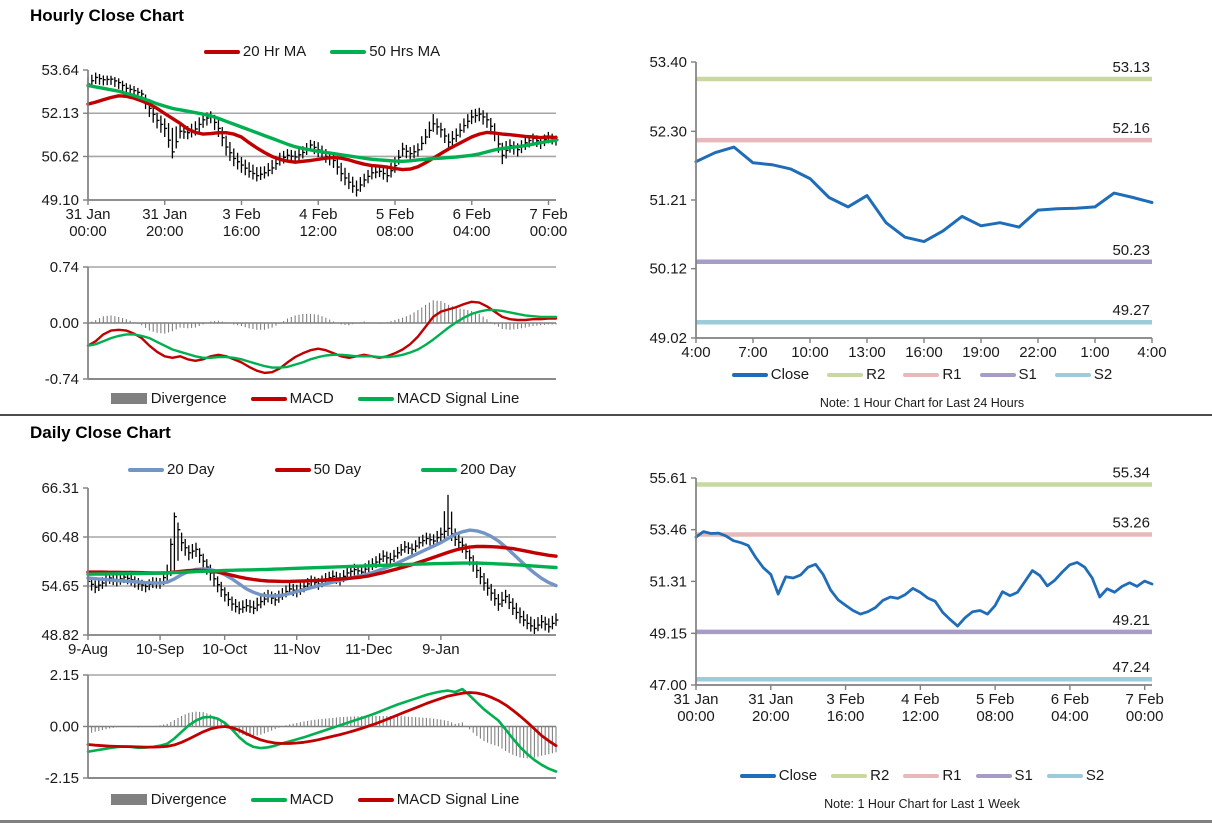 This screenshot has height=834, width=1212. I want to click on legend-label: 50 Day, so click(337, 469).